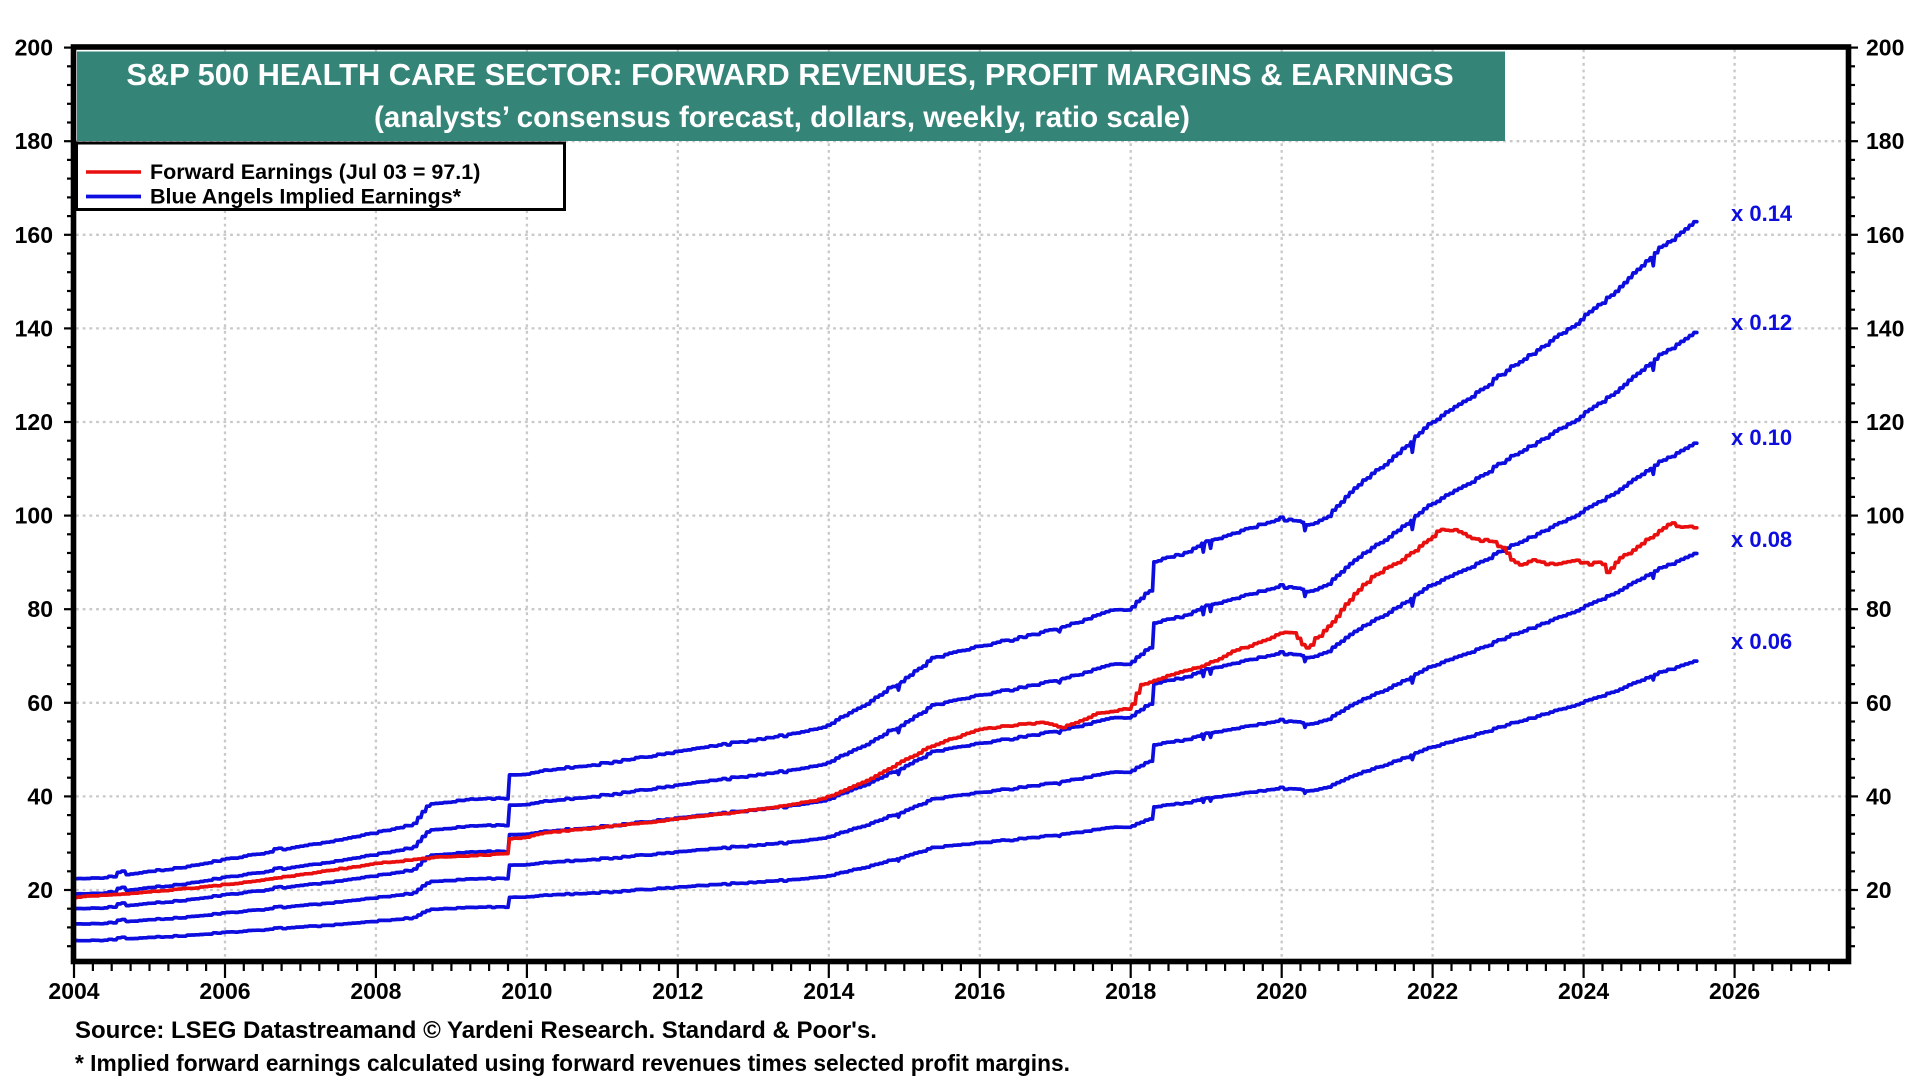  Describe the element at coordinates (1583, 991) in the screenshot. I see `svg-text: 2024` at that location.